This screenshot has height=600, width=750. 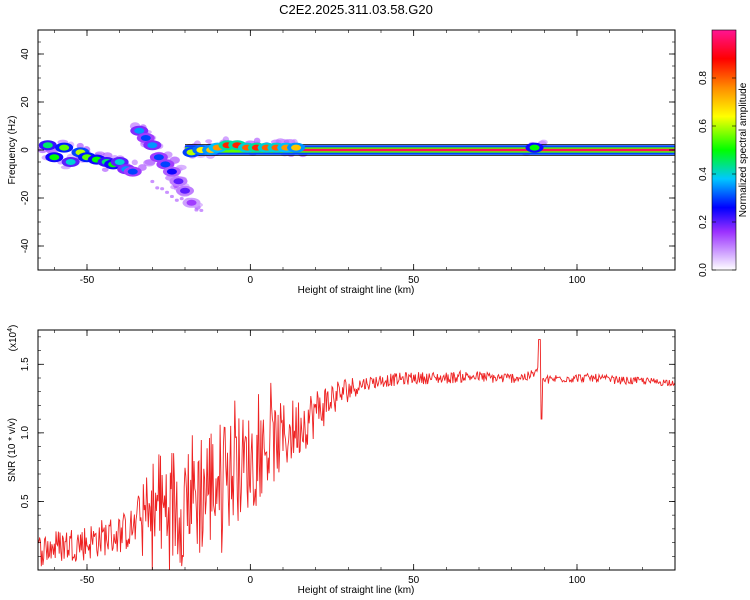 I want to click on spectrogram-x-tick-label: 50, so click(x=414, y=280).